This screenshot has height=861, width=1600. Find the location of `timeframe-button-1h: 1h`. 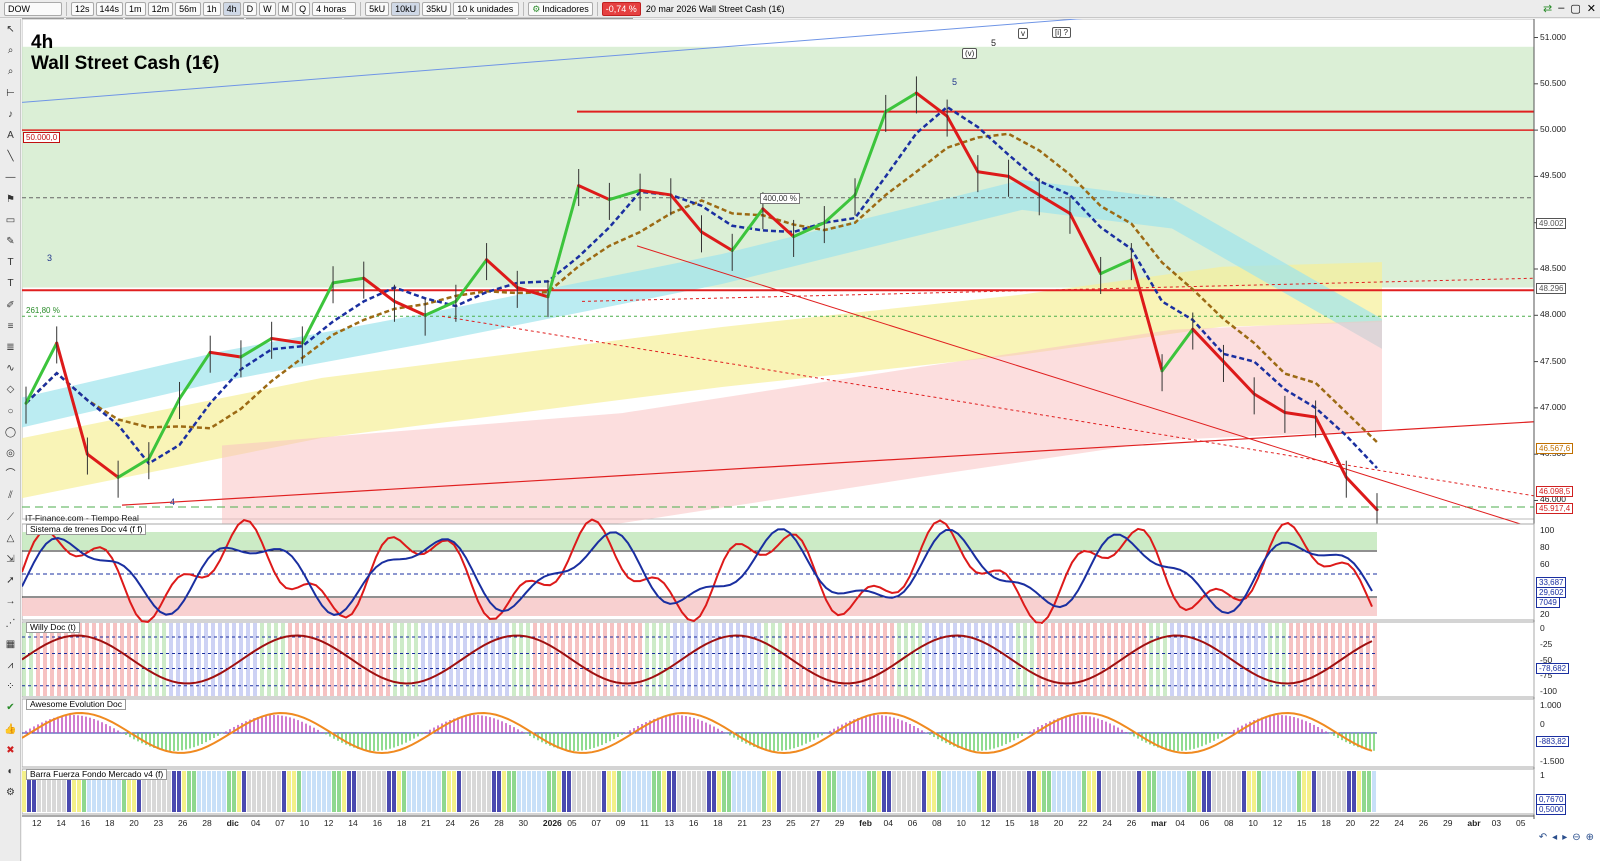

timeframe-button-1h: 1h is located at coordinates (211, 8).